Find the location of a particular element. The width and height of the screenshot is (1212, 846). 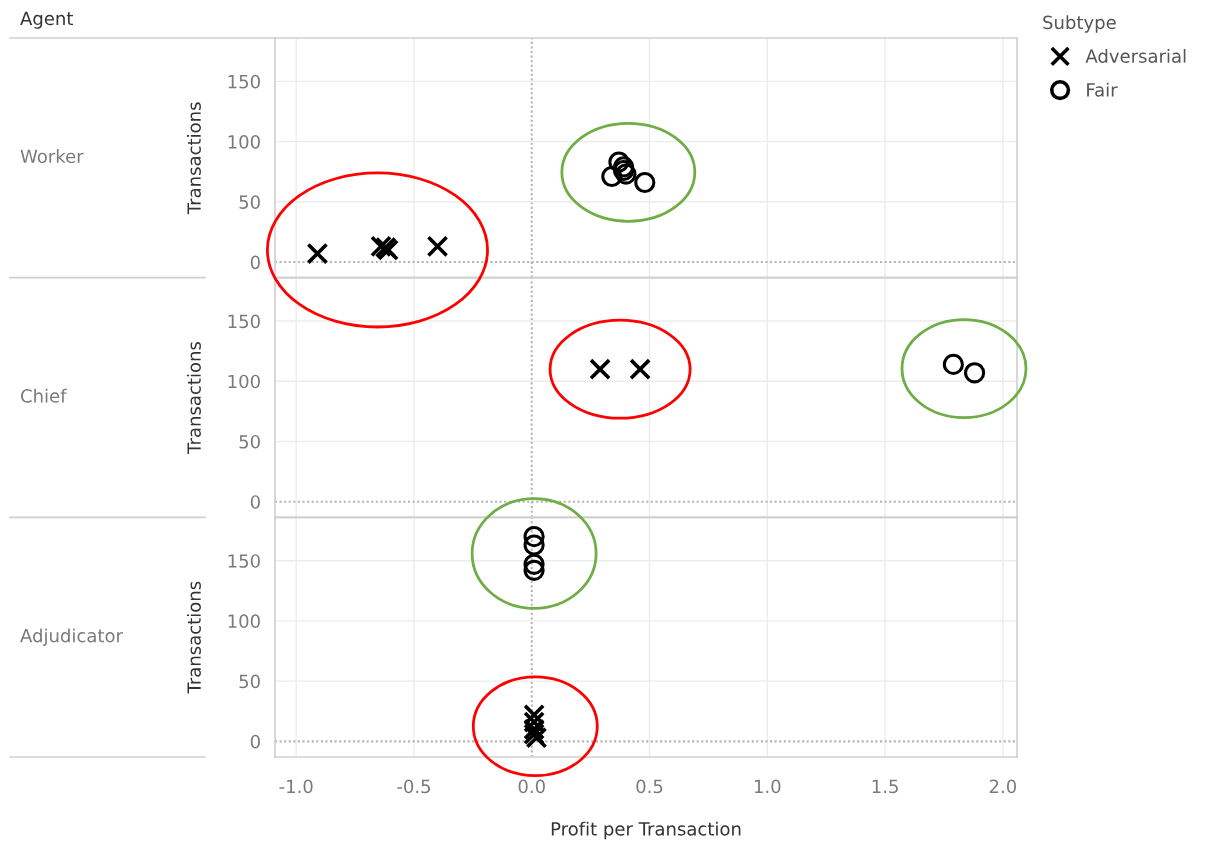

x-tick-label: 1.5 is located at coordinates (885, 786).